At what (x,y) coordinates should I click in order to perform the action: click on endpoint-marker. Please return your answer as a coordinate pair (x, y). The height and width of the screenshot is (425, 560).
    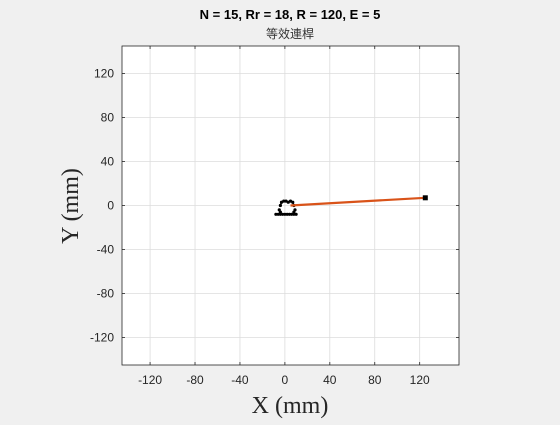
    Looking at the image, I should click on (425, 198).